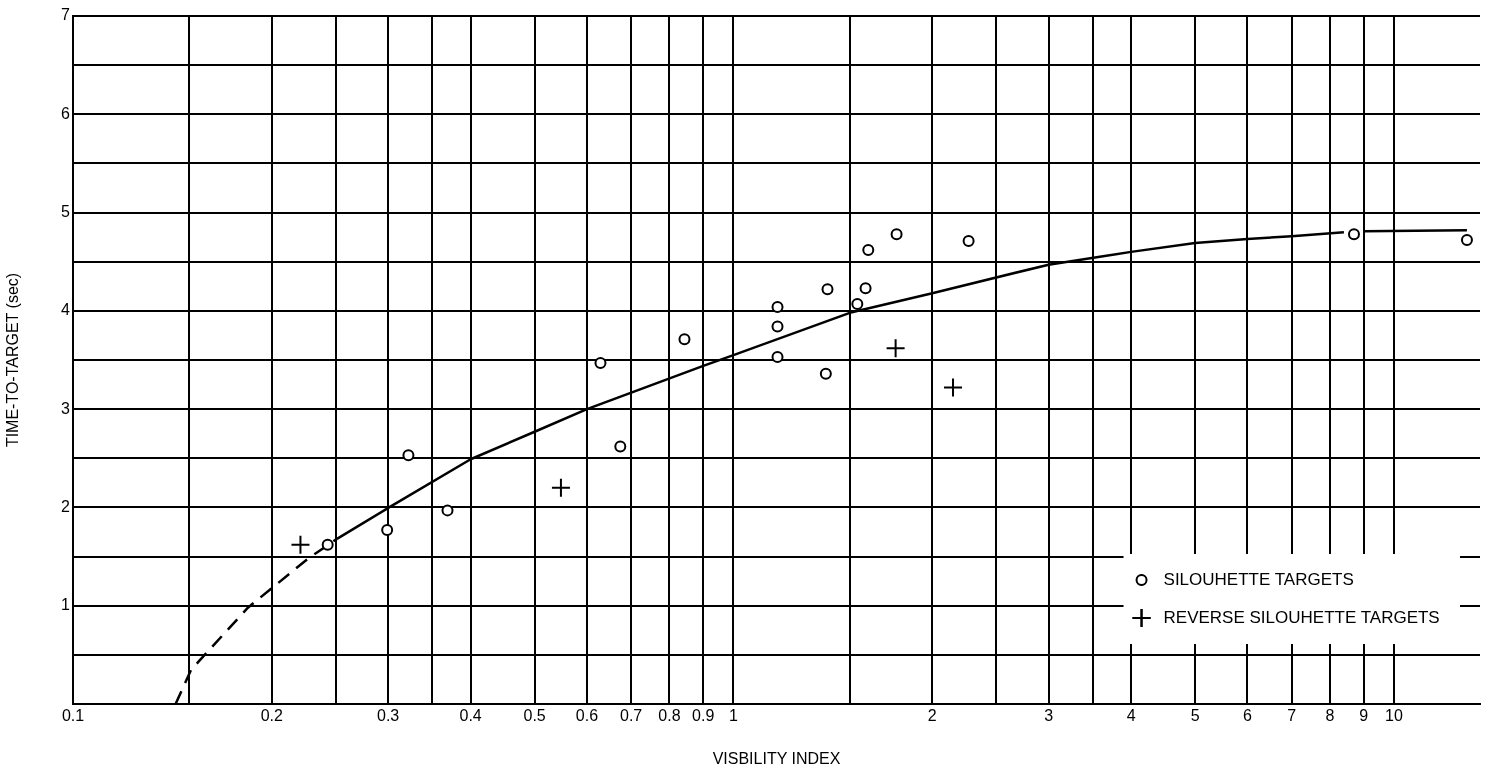  Describe the element at coordinates (66, 408) in the screenshot. I see `y-tick-label: 3` at that location.